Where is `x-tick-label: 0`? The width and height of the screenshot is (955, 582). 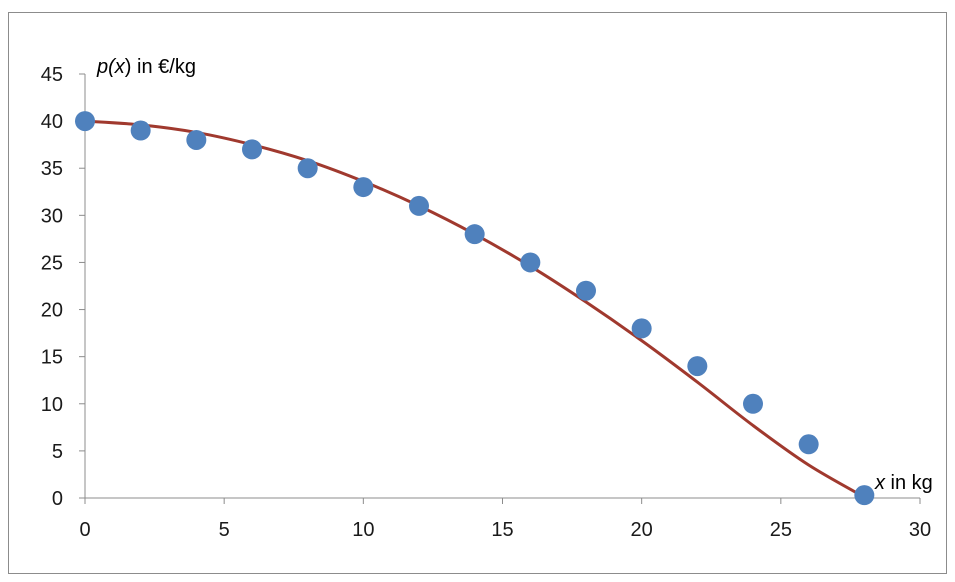 x-tick-label: 0 is located at coordinates (84, 530).